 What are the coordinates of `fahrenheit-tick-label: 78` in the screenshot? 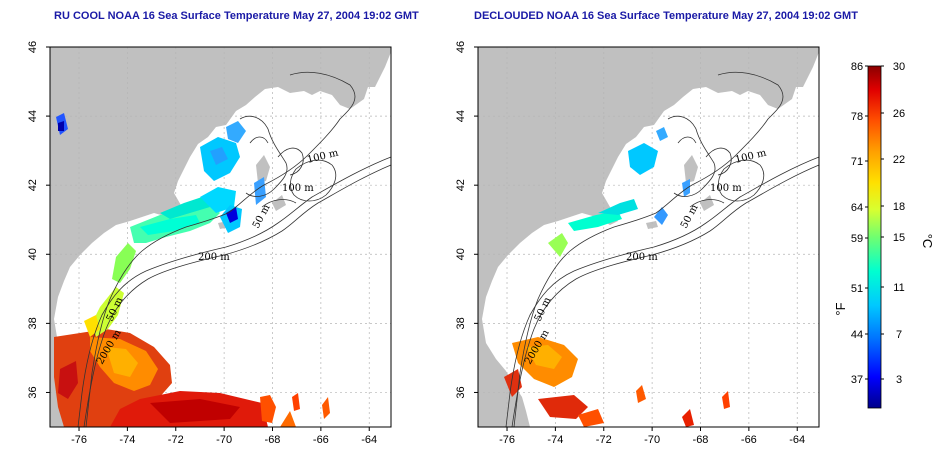 It's located at (857, 117).